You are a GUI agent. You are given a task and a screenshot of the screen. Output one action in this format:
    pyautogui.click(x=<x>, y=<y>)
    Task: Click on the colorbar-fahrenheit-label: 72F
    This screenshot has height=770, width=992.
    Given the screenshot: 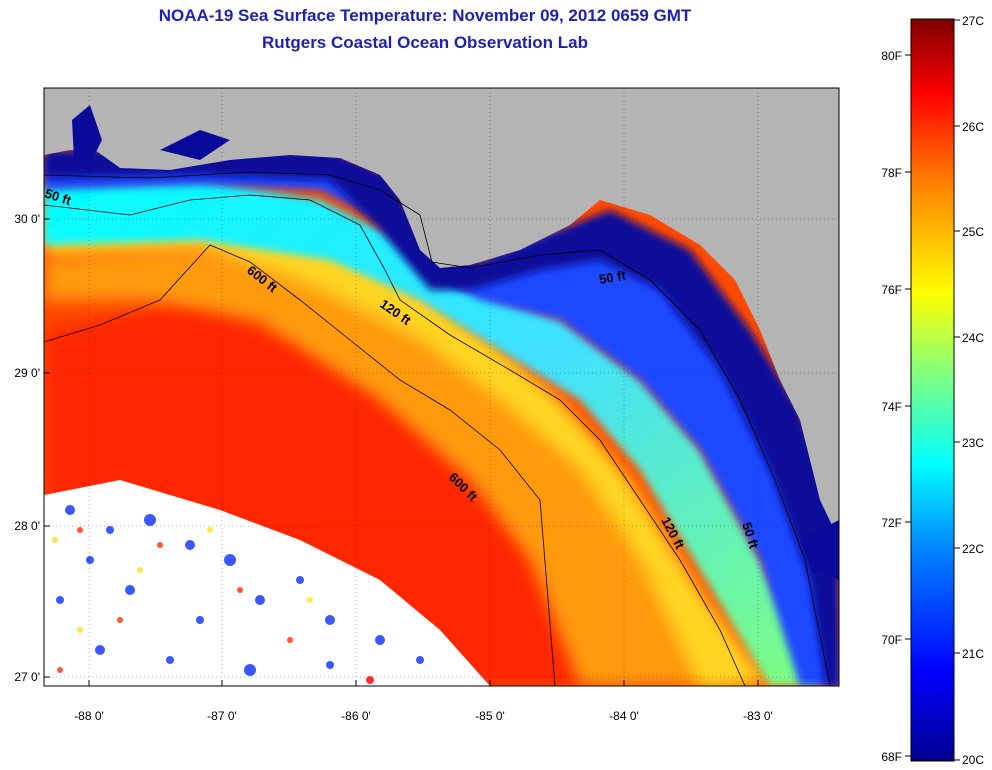 What is the action you would take?
    pyautogui.click(x=891, y=523)
    